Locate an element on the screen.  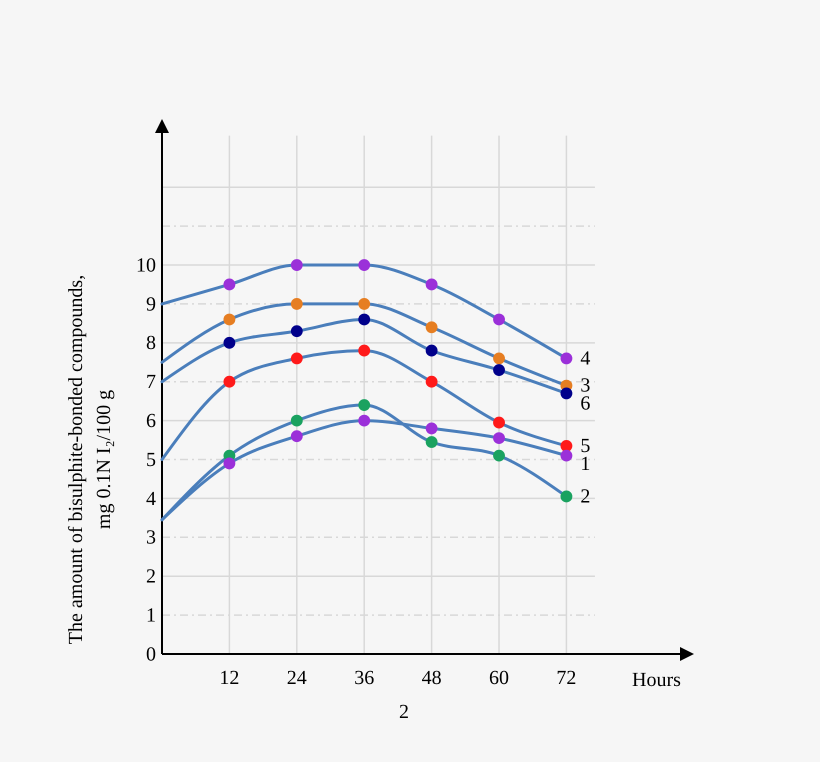
y-tick-label: 4 is located at coordinates (151, 499).